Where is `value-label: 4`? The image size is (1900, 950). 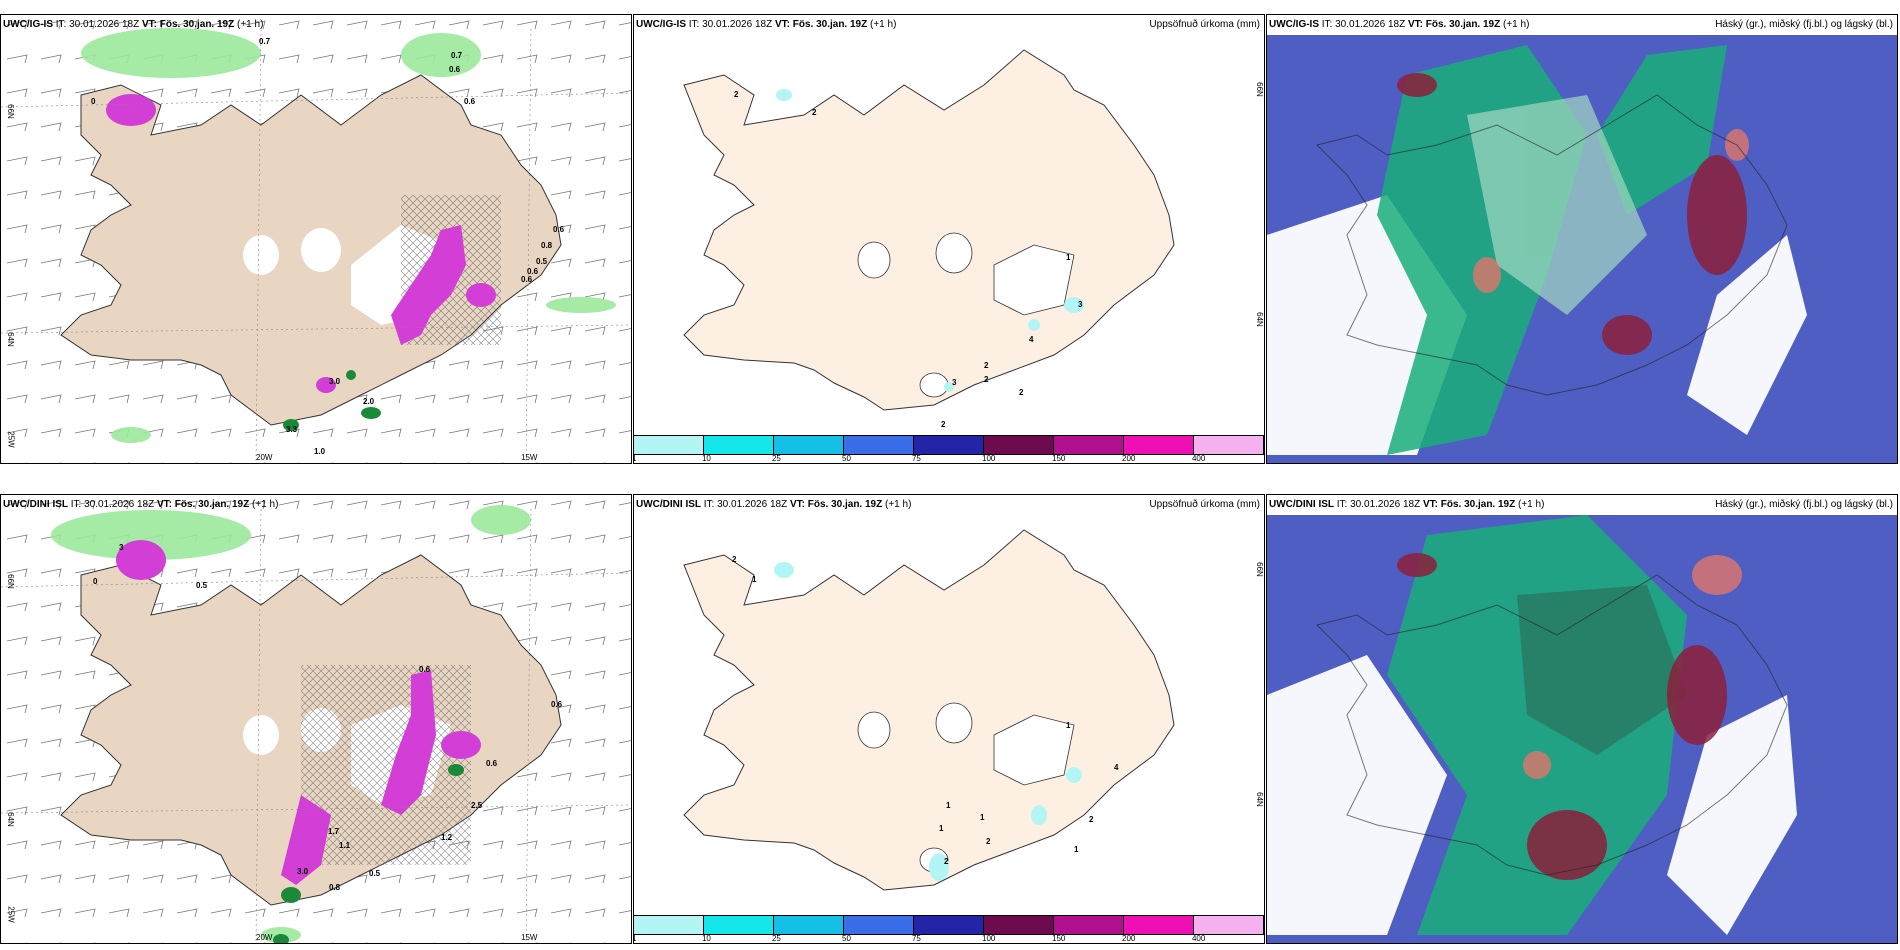
value-label: 4 is located at coordinates (1116, 767).